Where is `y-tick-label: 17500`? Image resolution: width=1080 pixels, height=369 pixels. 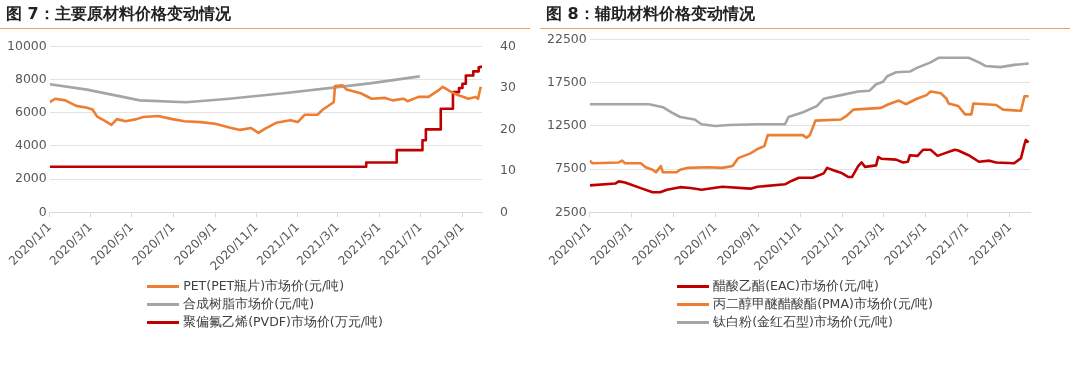 y-tick-label: 17500 is located at coordinates (567, 81).